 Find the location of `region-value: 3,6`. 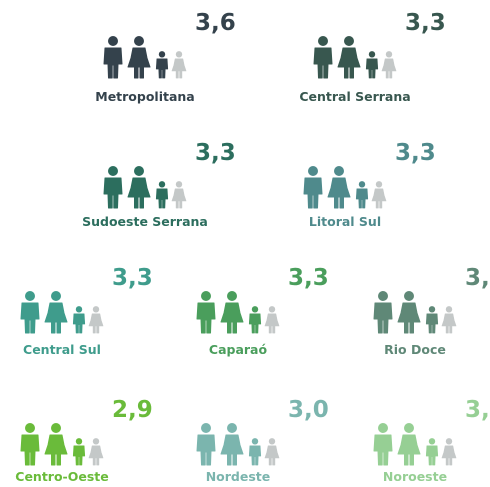

region-value: 3,6 is located at coordinates (215, 23).